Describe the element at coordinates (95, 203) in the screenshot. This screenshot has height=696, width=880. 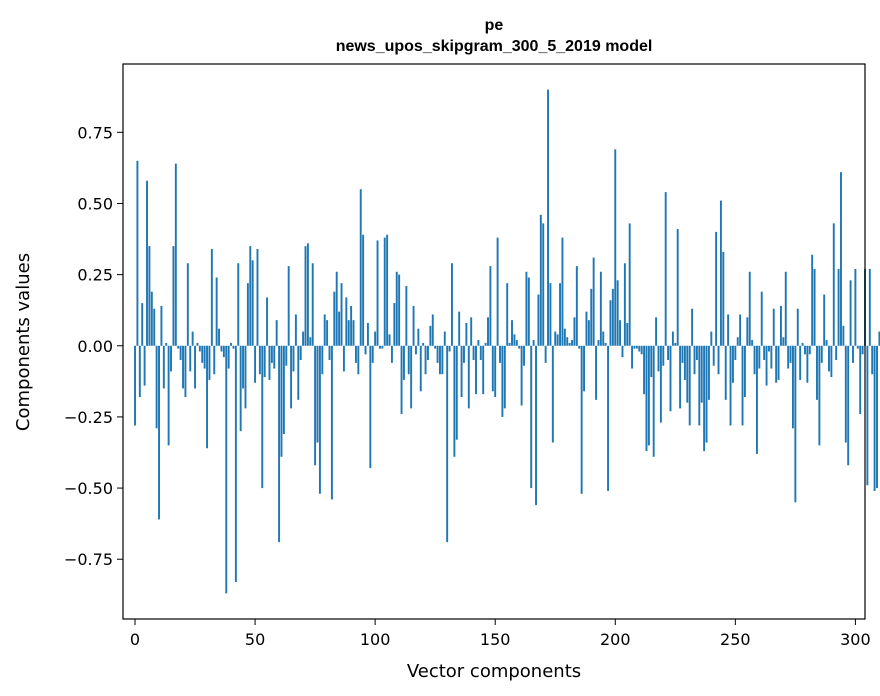
I see `y-tick-label: 0.50` at that location.